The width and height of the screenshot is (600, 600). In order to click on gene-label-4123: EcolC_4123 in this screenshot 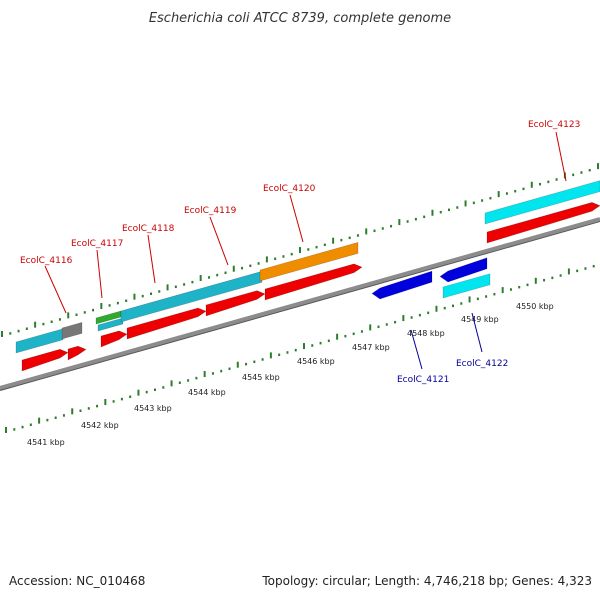, I will do `click(554, 125)`.